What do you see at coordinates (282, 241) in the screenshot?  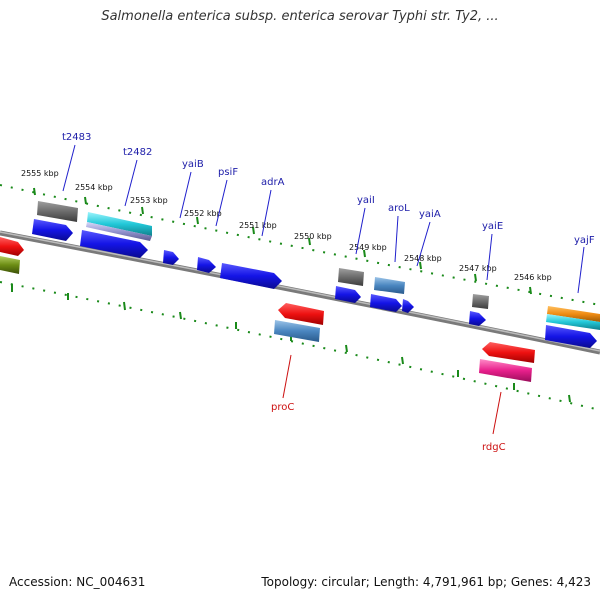 I see `outer-major-ticks` at bounding box center [282, 241].